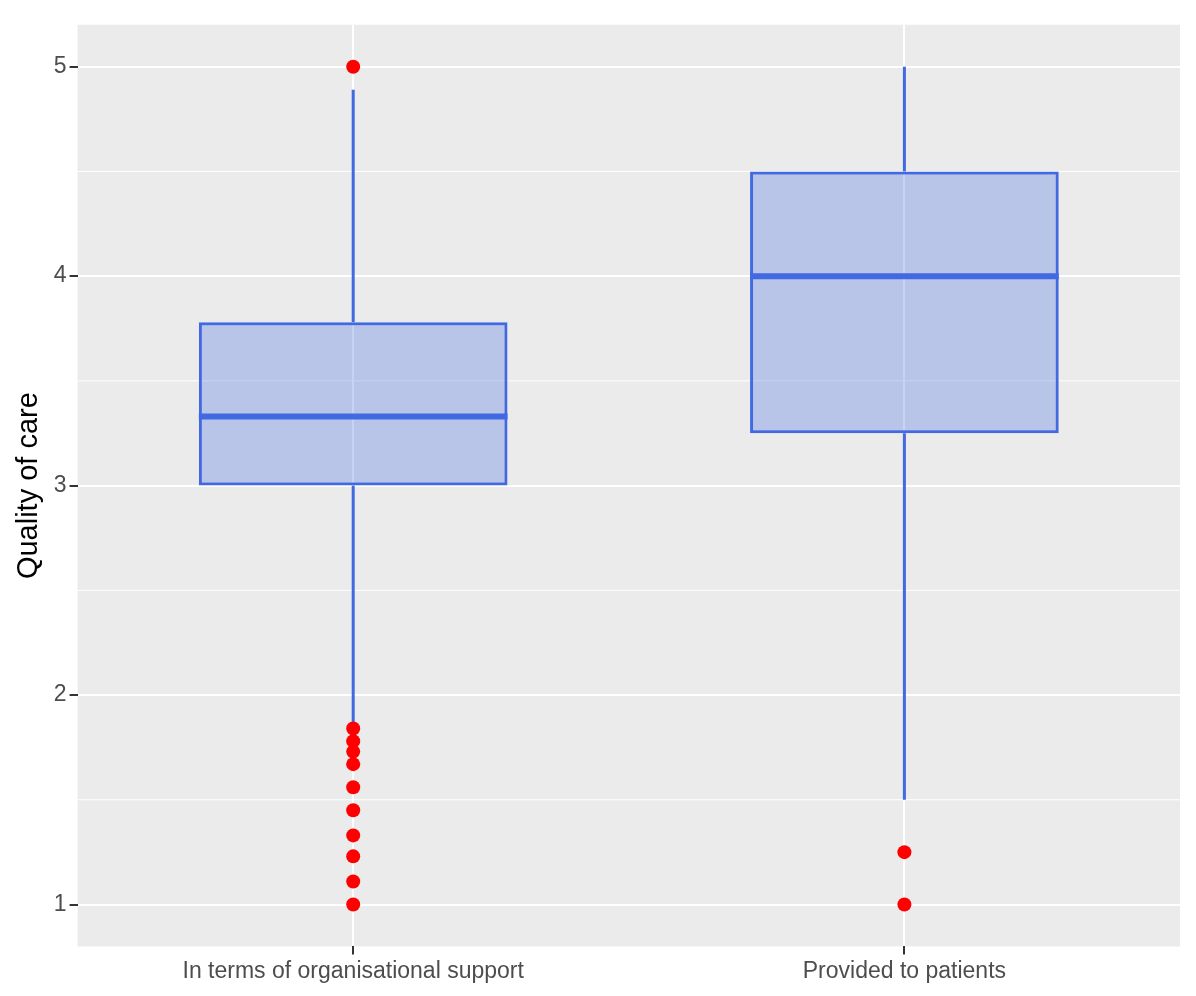 This screenshot has width=1196, height=996. Describe the element at coordinates (60, 693) in the screenshot. I see `y-tick-label: 2` at that location.